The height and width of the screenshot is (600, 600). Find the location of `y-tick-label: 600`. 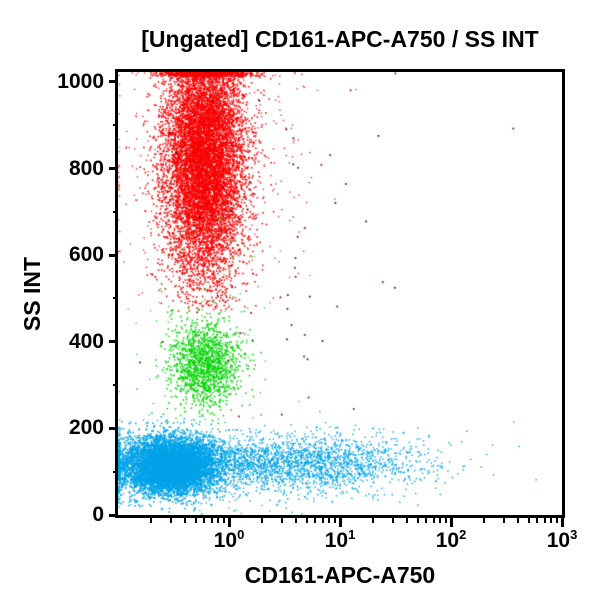

y-tick-label: 600 is located at coordinates (86, 255).